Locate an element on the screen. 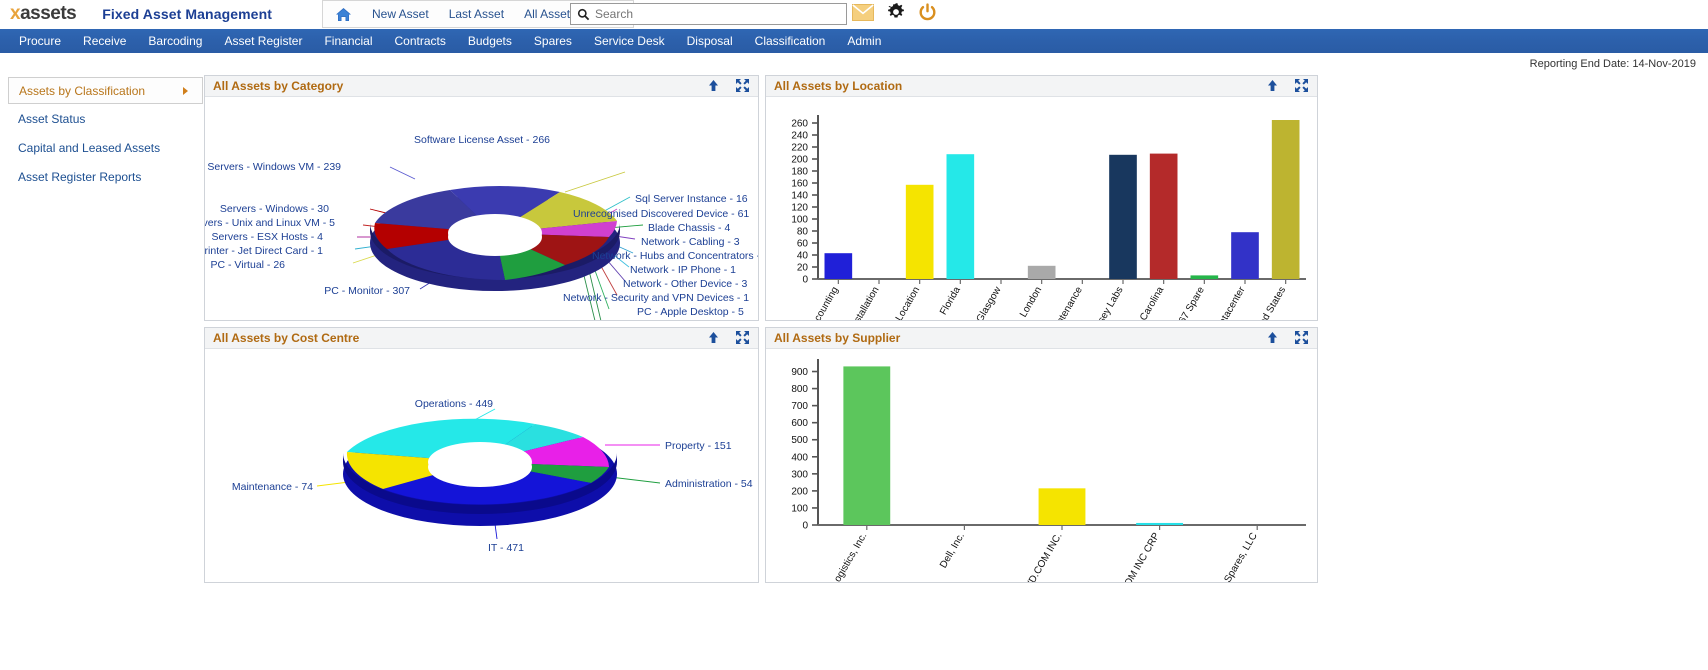 The height and width of the screenshot is (670, 1708). pie-label: Network - Hubs and Concentrators - 2 is located at coordinates (675, 256).